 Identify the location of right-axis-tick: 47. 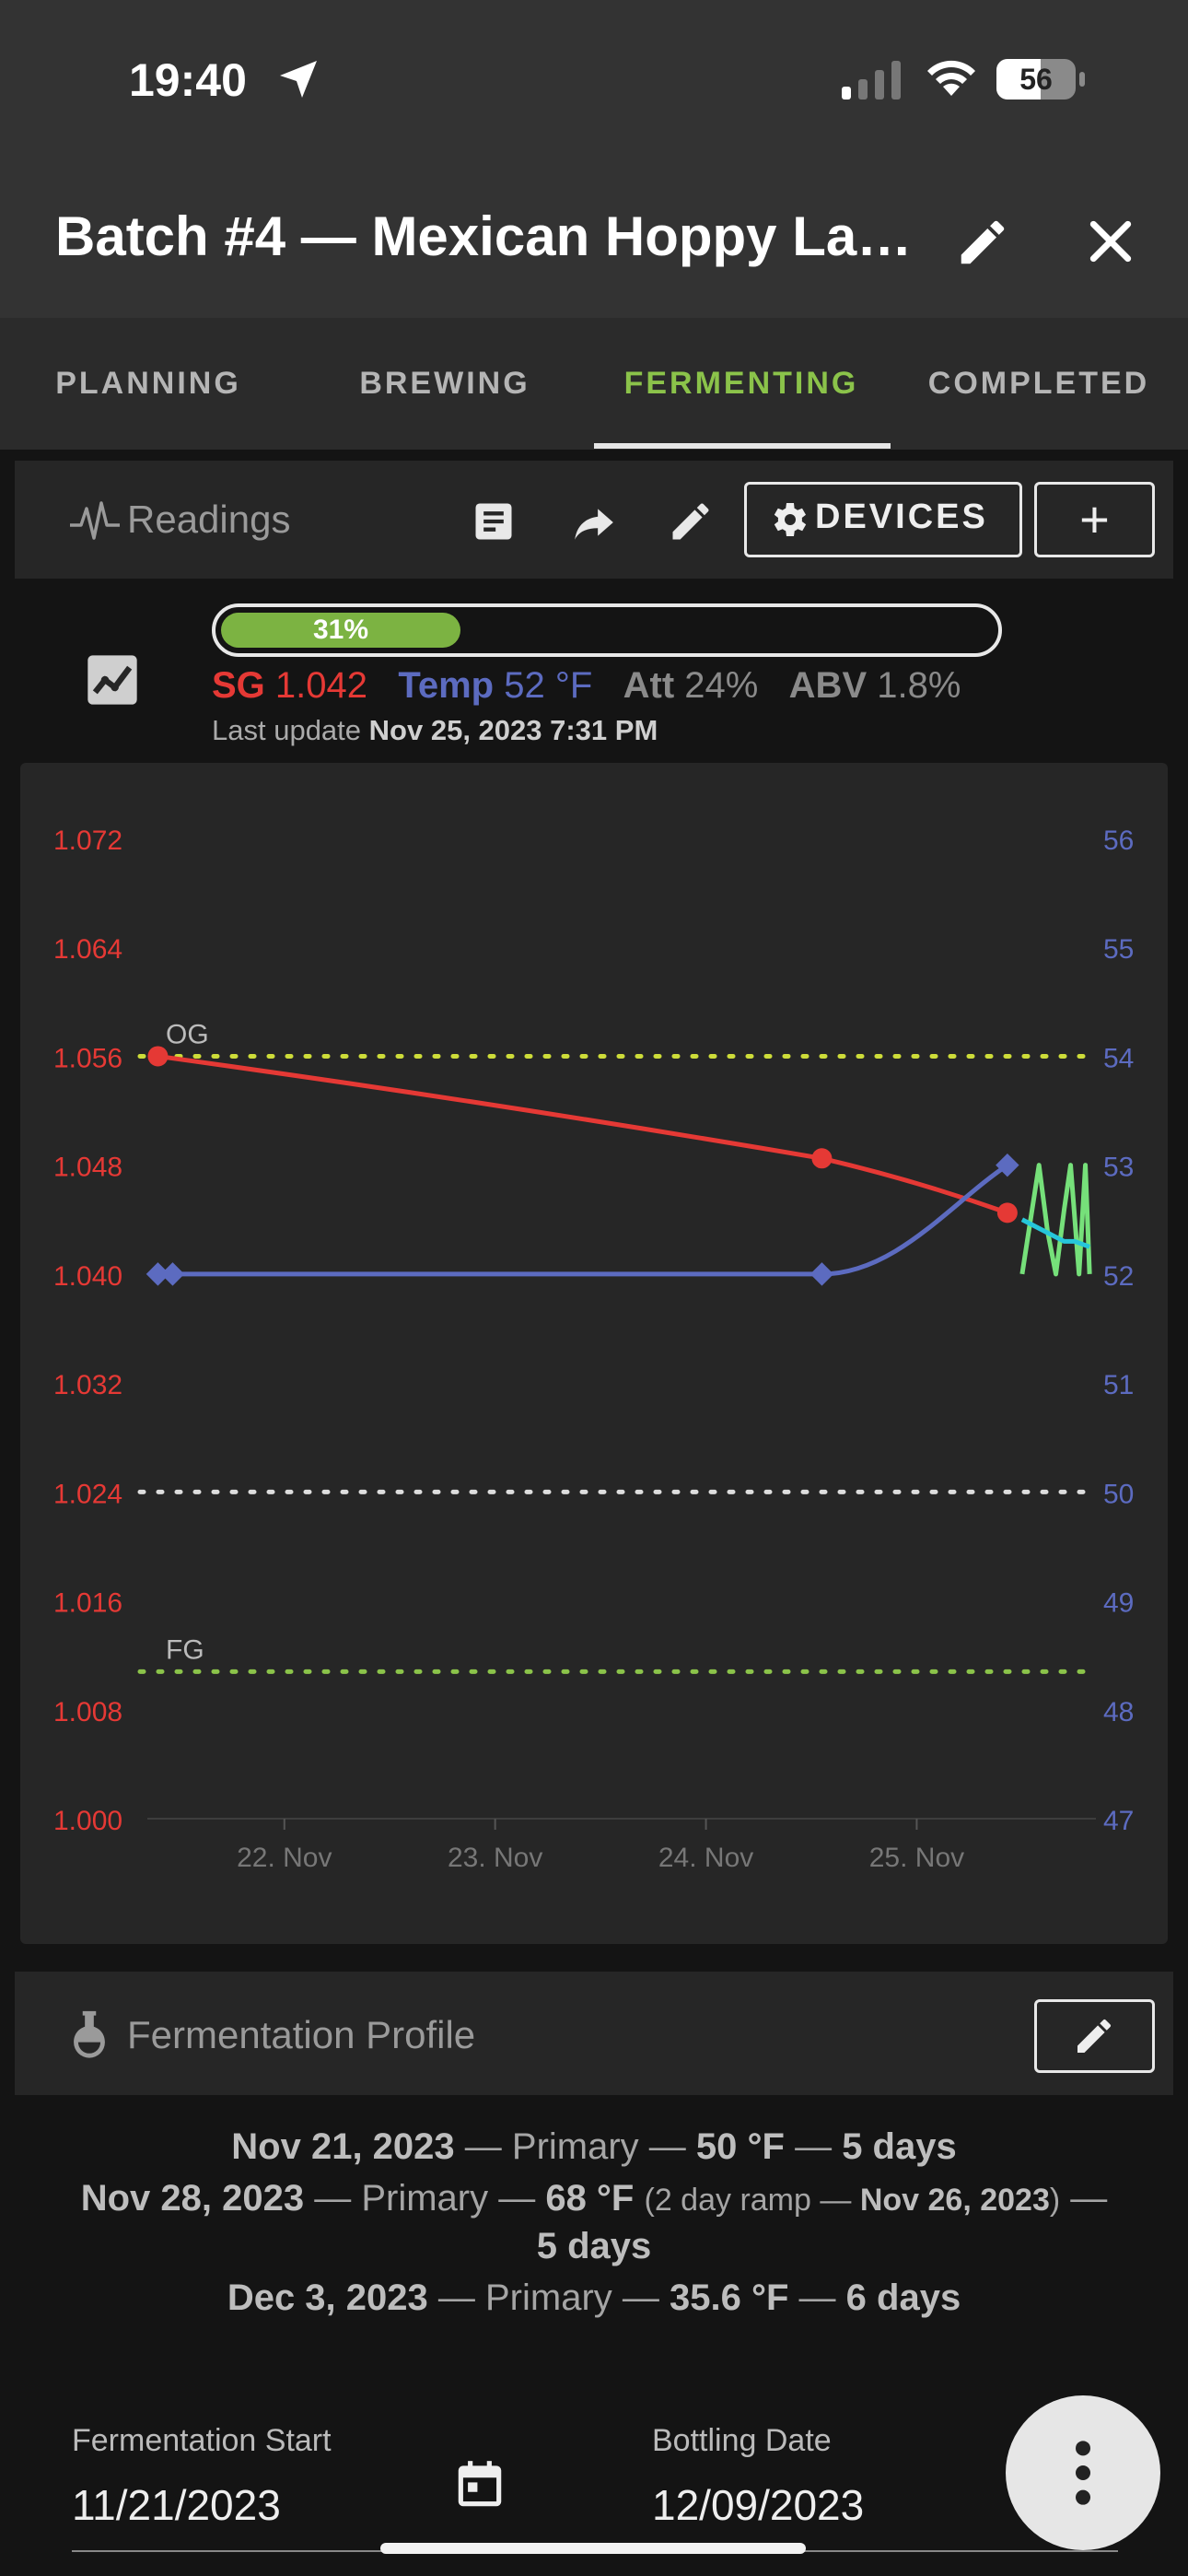
(1118, 1821).